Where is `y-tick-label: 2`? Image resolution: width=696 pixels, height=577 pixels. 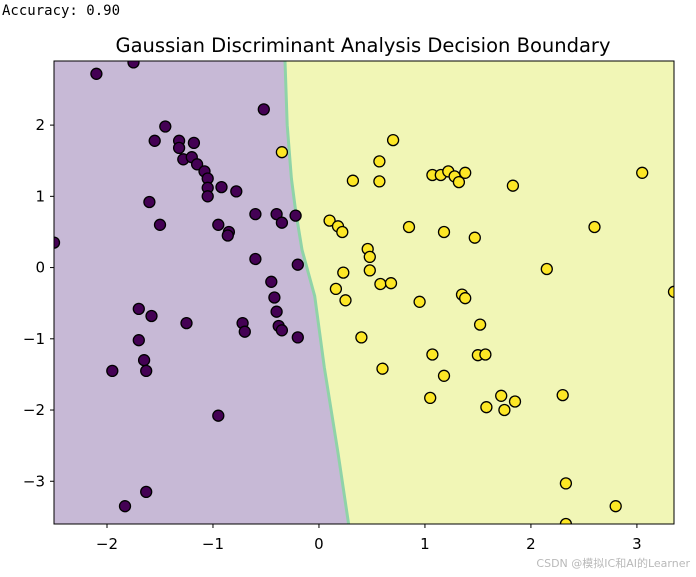 y-tick-label: 2 is located at coordinates (40, 125).